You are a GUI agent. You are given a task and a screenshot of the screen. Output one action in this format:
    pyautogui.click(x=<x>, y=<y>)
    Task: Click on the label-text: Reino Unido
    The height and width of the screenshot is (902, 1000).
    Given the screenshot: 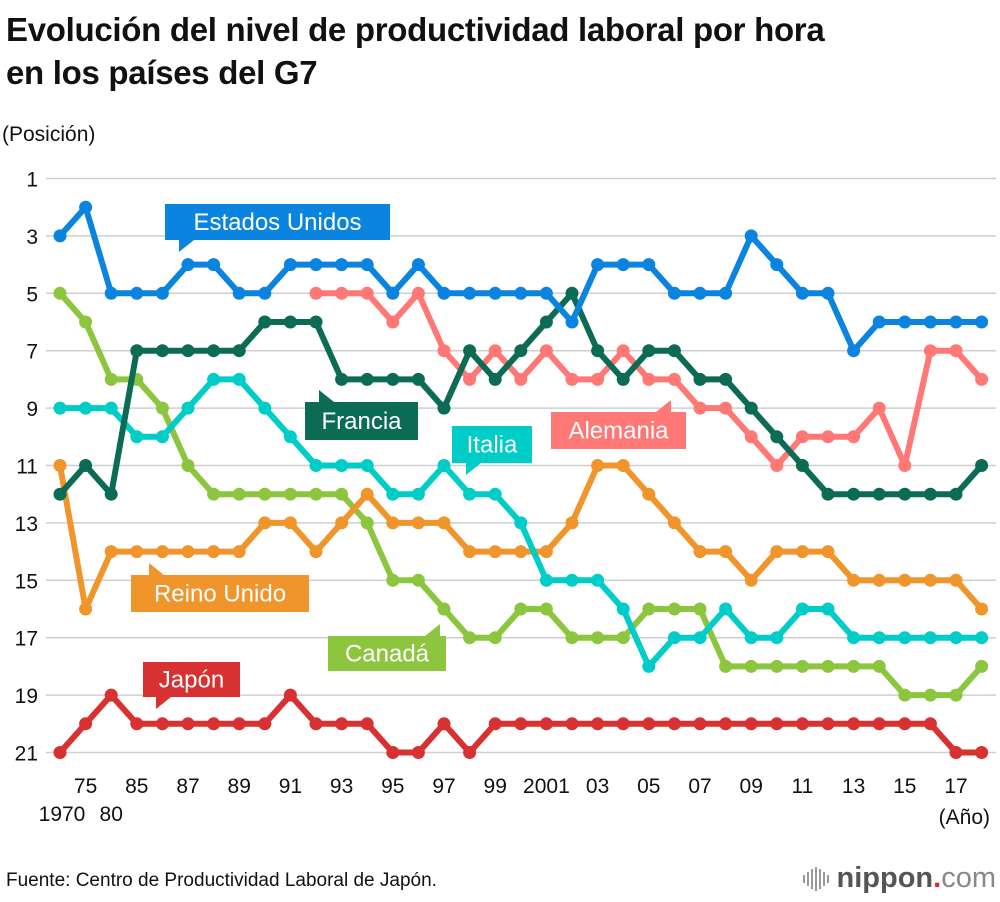 What is the action you would take?
    pyautogui.click(x=220, y=594)
    